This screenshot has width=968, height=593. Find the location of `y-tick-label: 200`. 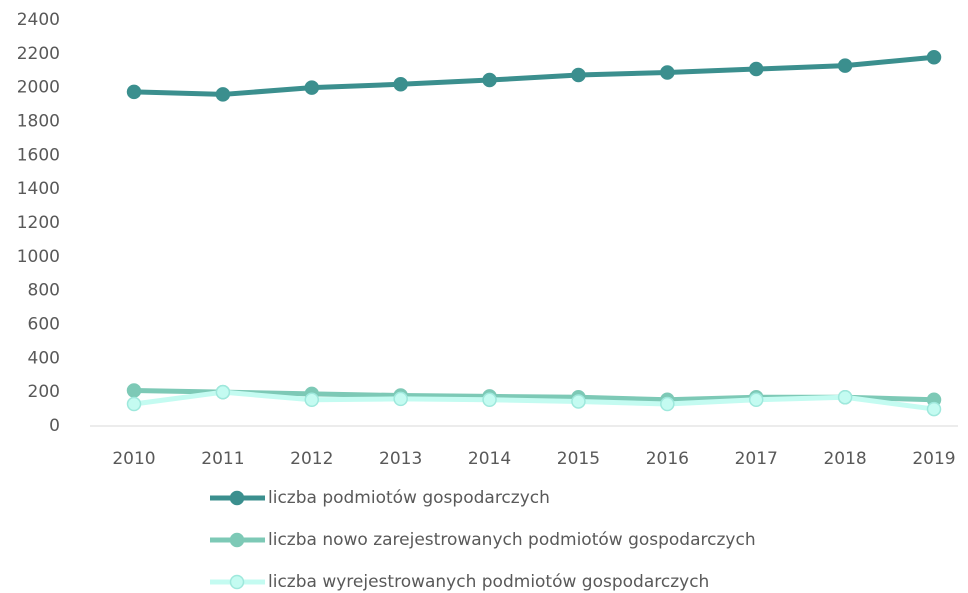

y-tick-label: 200 is located at coordinates (44, 392).